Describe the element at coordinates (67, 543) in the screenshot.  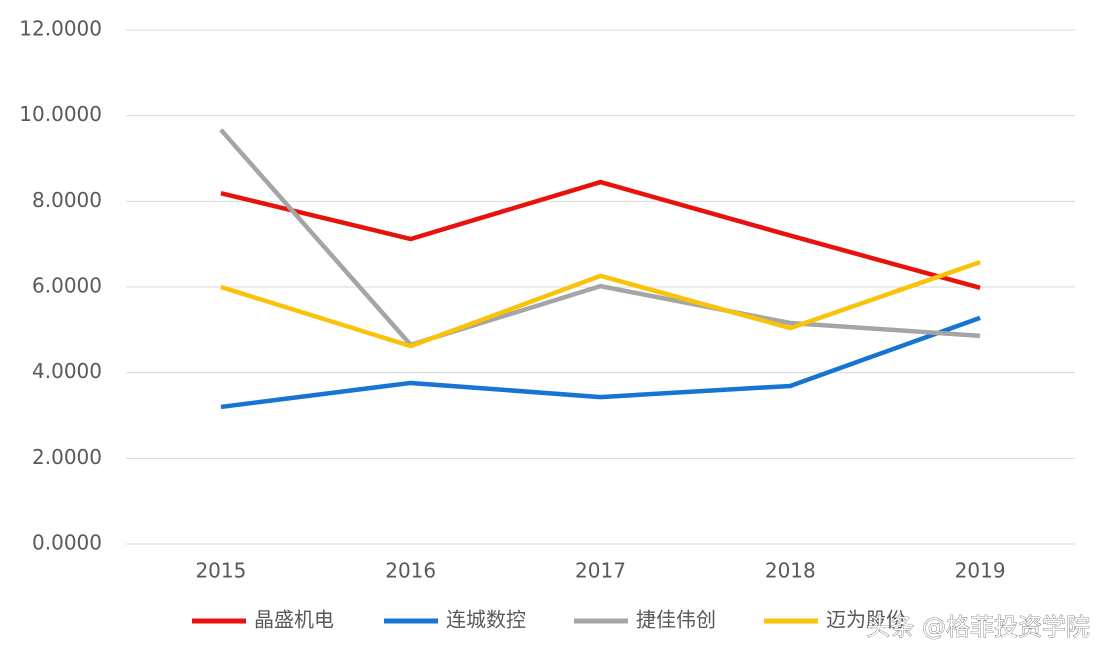
I see `y-tick-label: 0.0000` at that location.